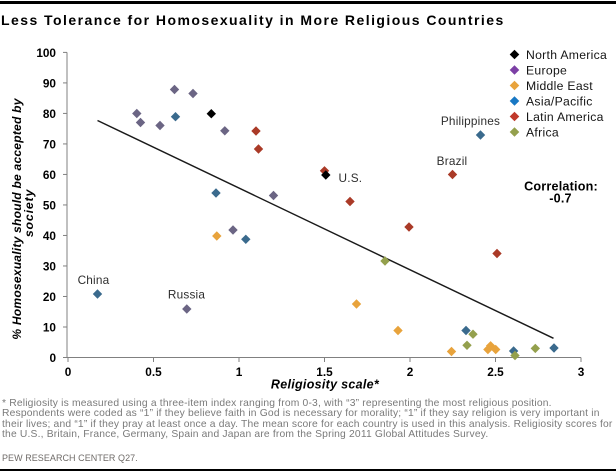 The height and width of the screenshot is (474, 616). What do you see at coordinates (239, 372) in the screenshot?
I see `svg-text: 1` at bounding box center [239, 372].